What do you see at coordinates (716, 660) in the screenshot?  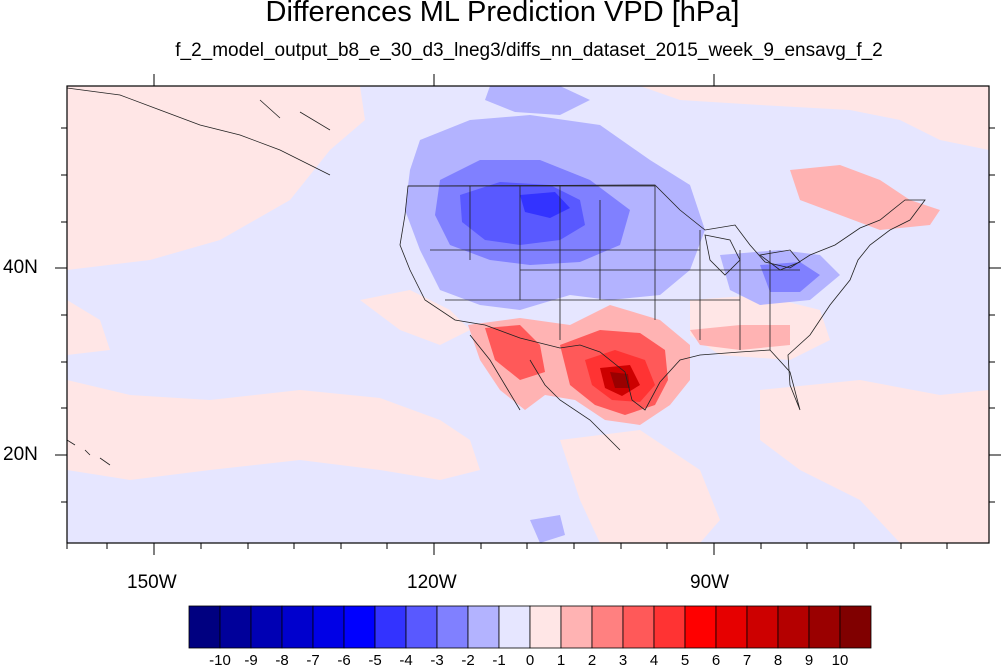 I see `colorbar-label: 6` at bounding box center [716, 660].